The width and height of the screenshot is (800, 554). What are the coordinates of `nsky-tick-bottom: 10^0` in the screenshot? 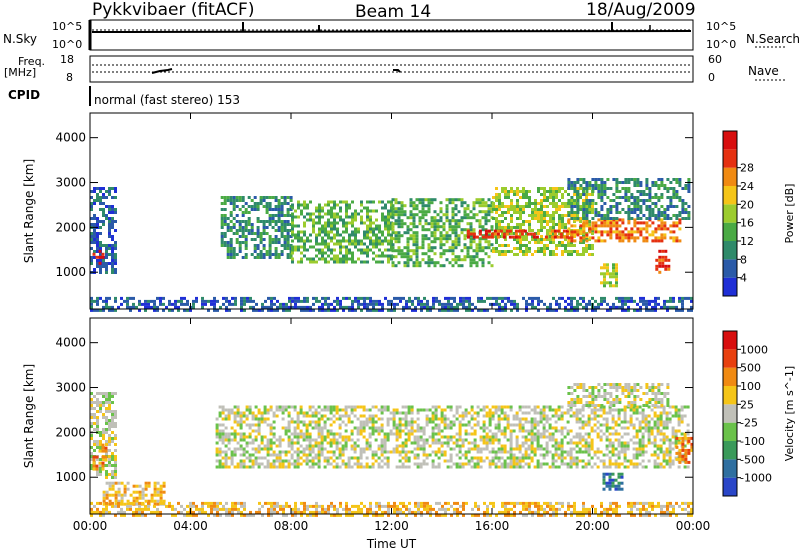 It's located at (67, 44).